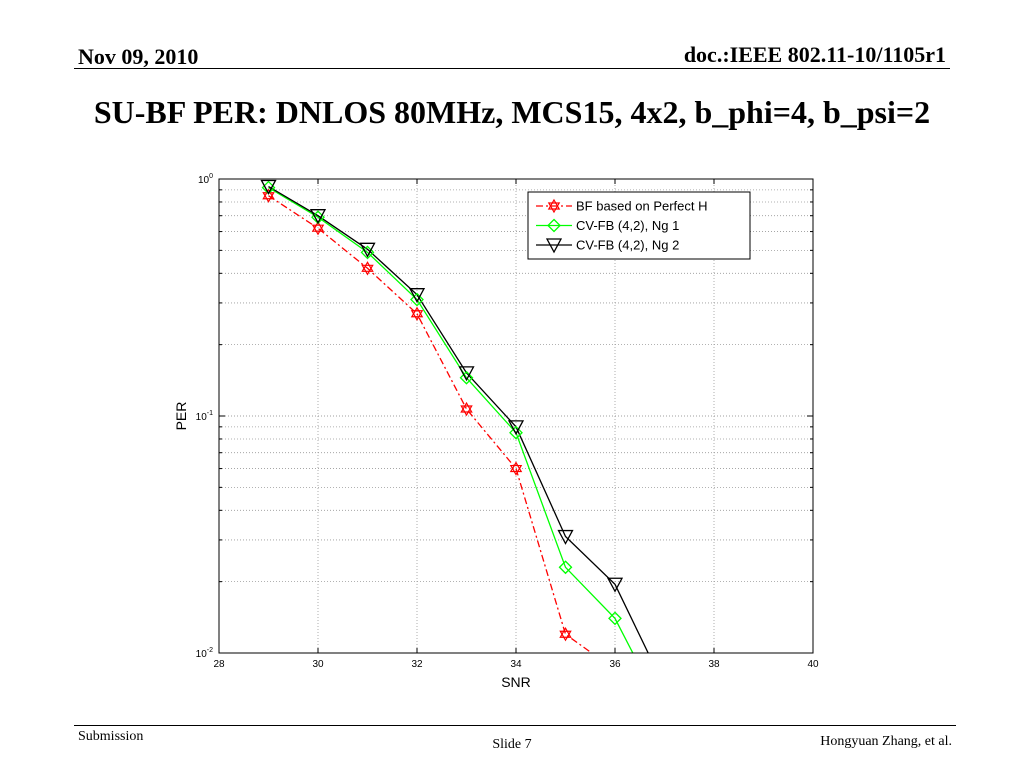 The height and width of the screenshot is (768, 1024). I want to click on footer-author: Hongyuan Zhang, et al., so click(886, 741).